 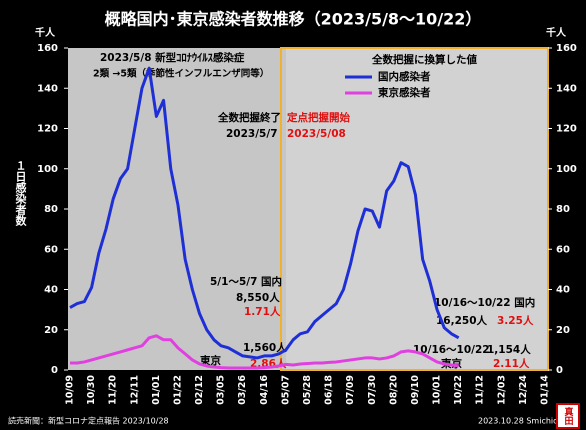 What do you see at coordinates (484, 302) in the screenshot?
I see `annotation: 10/16～10/22 国内` at bounding box center [484, 302].